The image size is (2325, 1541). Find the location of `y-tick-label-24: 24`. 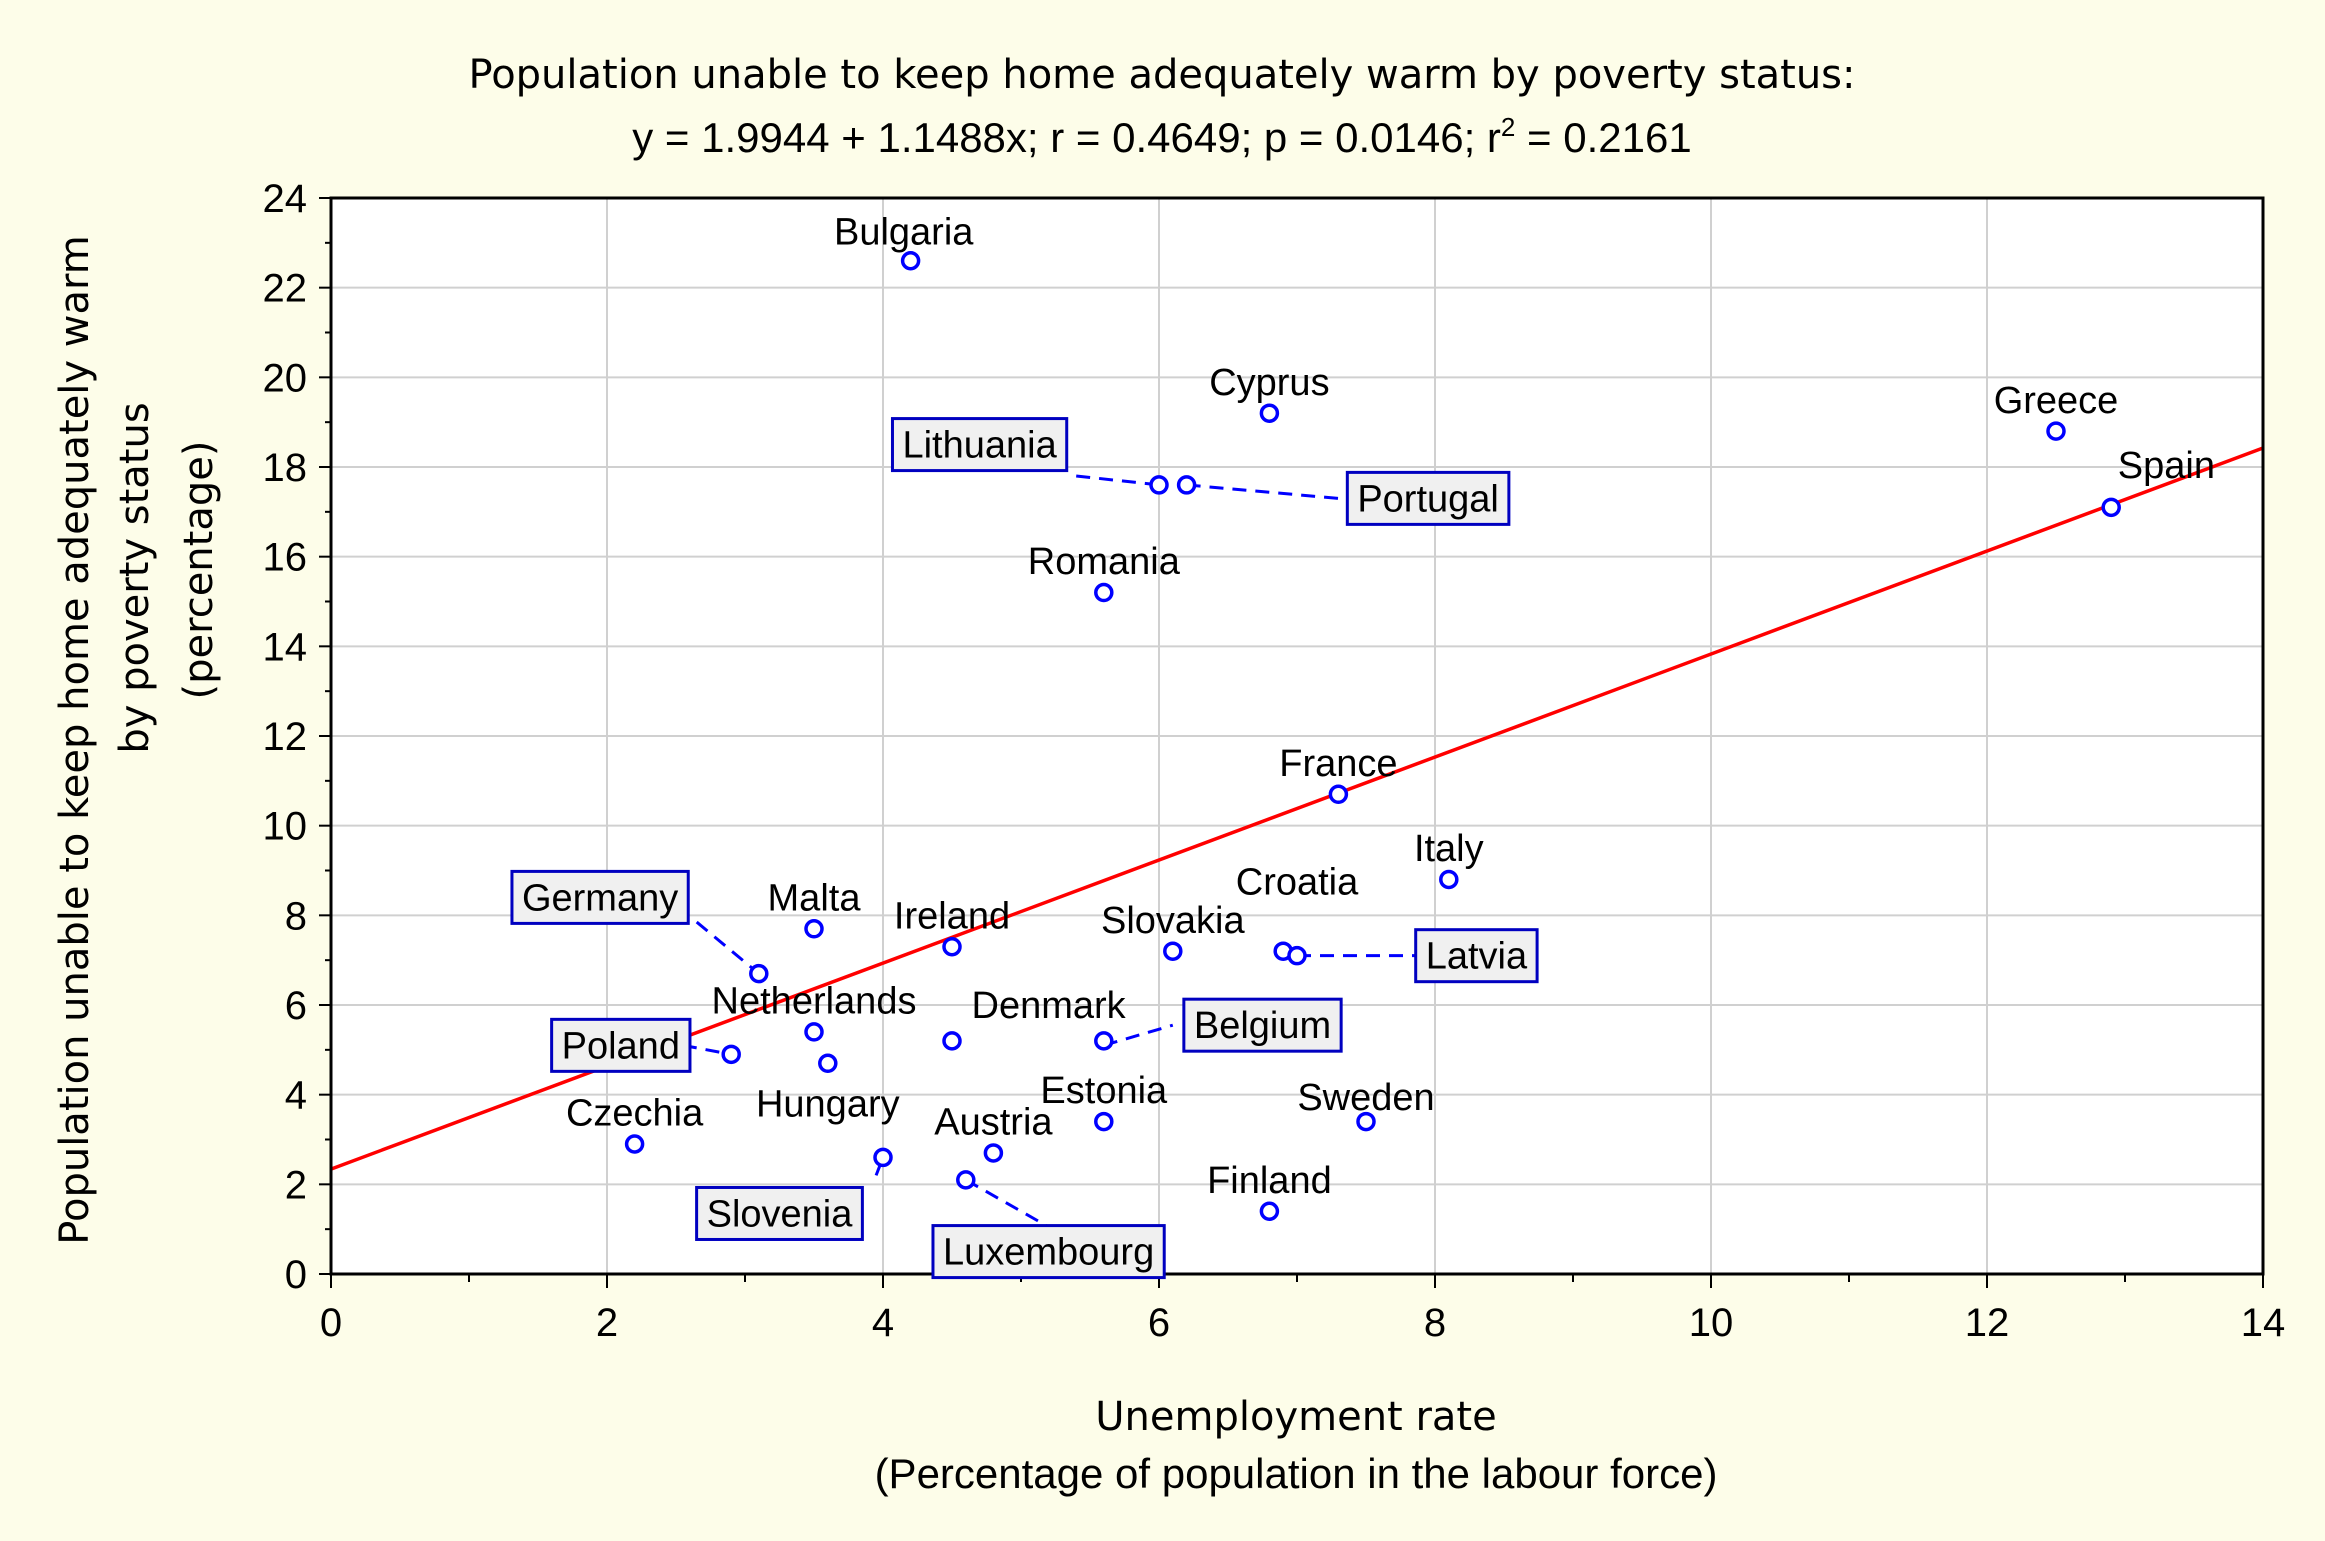

y-tick-label-24: 24 is located at coordinates (285, 199).